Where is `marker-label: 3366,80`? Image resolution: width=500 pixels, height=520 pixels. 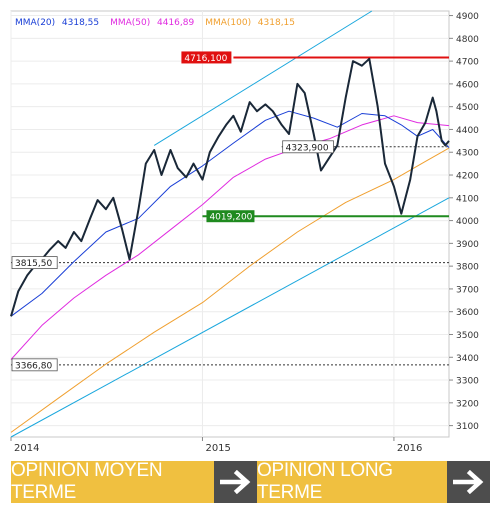
marker-label: 3366,80 is located at coordinates (33, 366).